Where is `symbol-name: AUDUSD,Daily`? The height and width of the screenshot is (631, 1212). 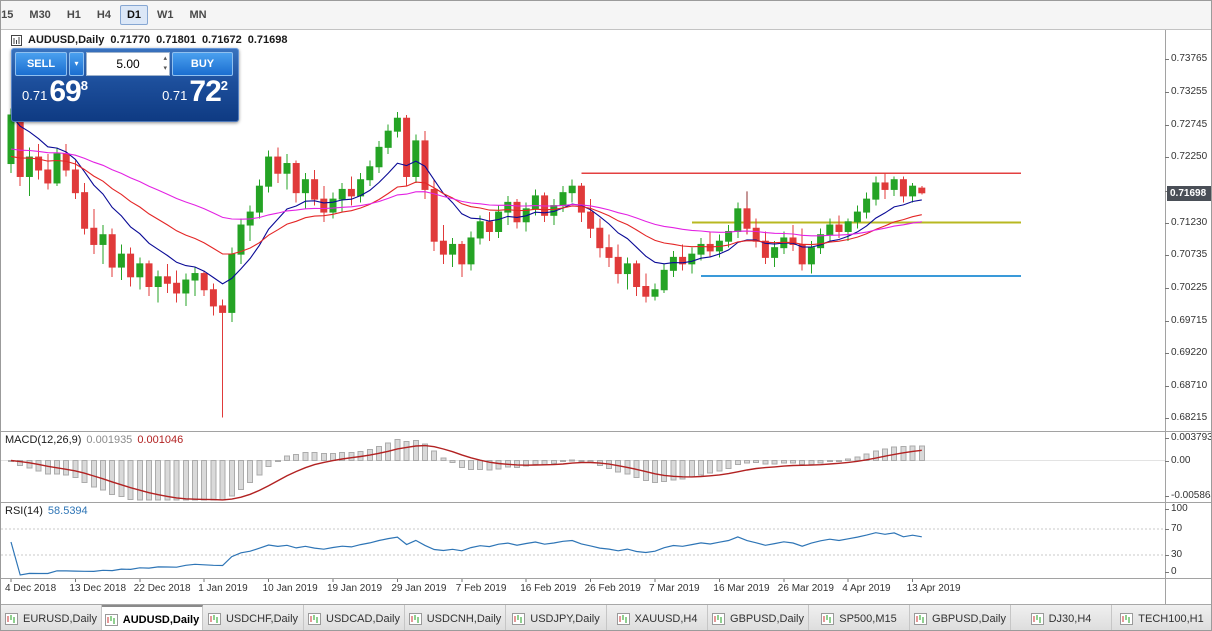
symbol-name: AUDUSD,Daily is located at coordinates (66, 40).